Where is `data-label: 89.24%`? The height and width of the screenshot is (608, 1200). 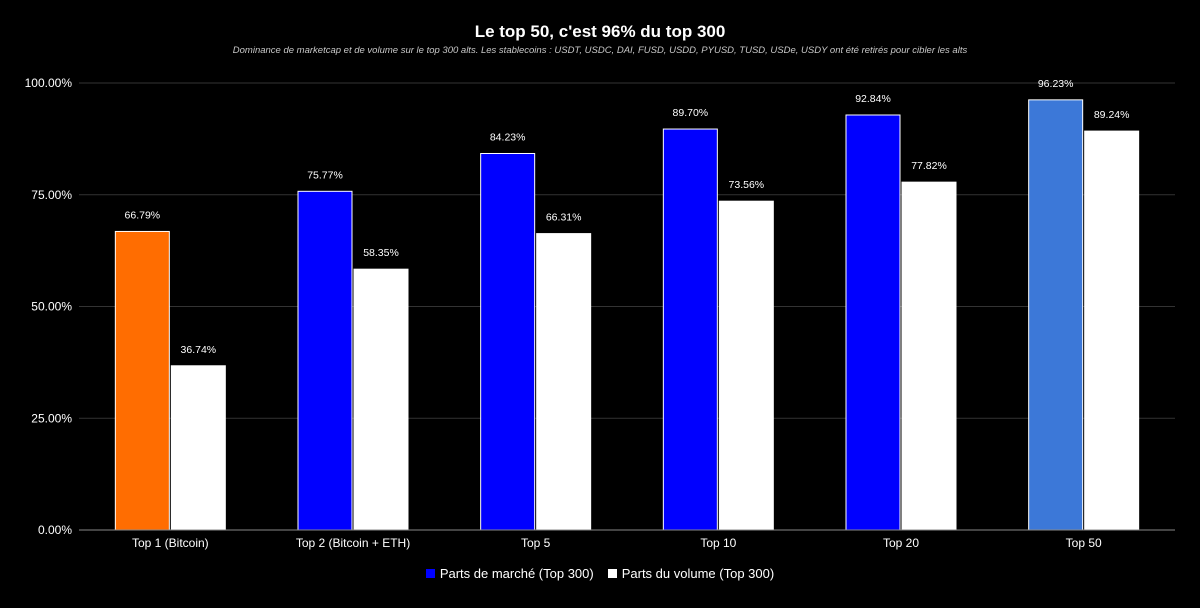 data-label: 89.24% is located at coordinates (1112, 115).